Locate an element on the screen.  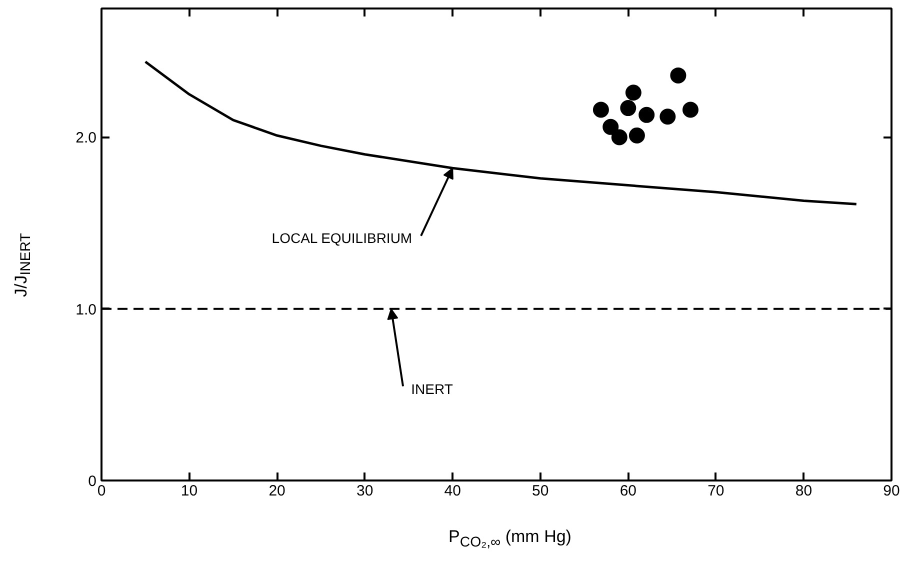
annotation: LOCAL EQUILIBRIUM is located at coordinates (342, 238).